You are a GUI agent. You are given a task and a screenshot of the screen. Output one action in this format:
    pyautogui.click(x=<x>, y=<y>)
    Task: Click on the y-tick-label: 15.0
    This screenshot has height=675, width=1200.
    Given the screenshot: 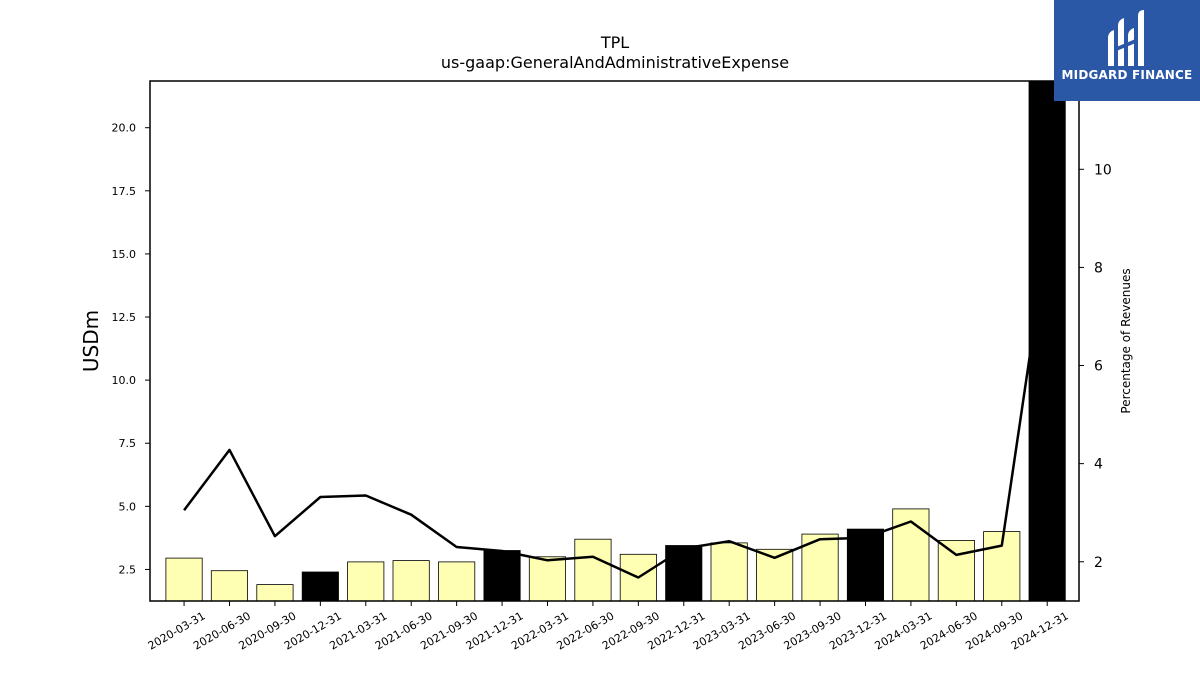 What is the action you would take?
    pyautogui.click(x=124, y=254)
    